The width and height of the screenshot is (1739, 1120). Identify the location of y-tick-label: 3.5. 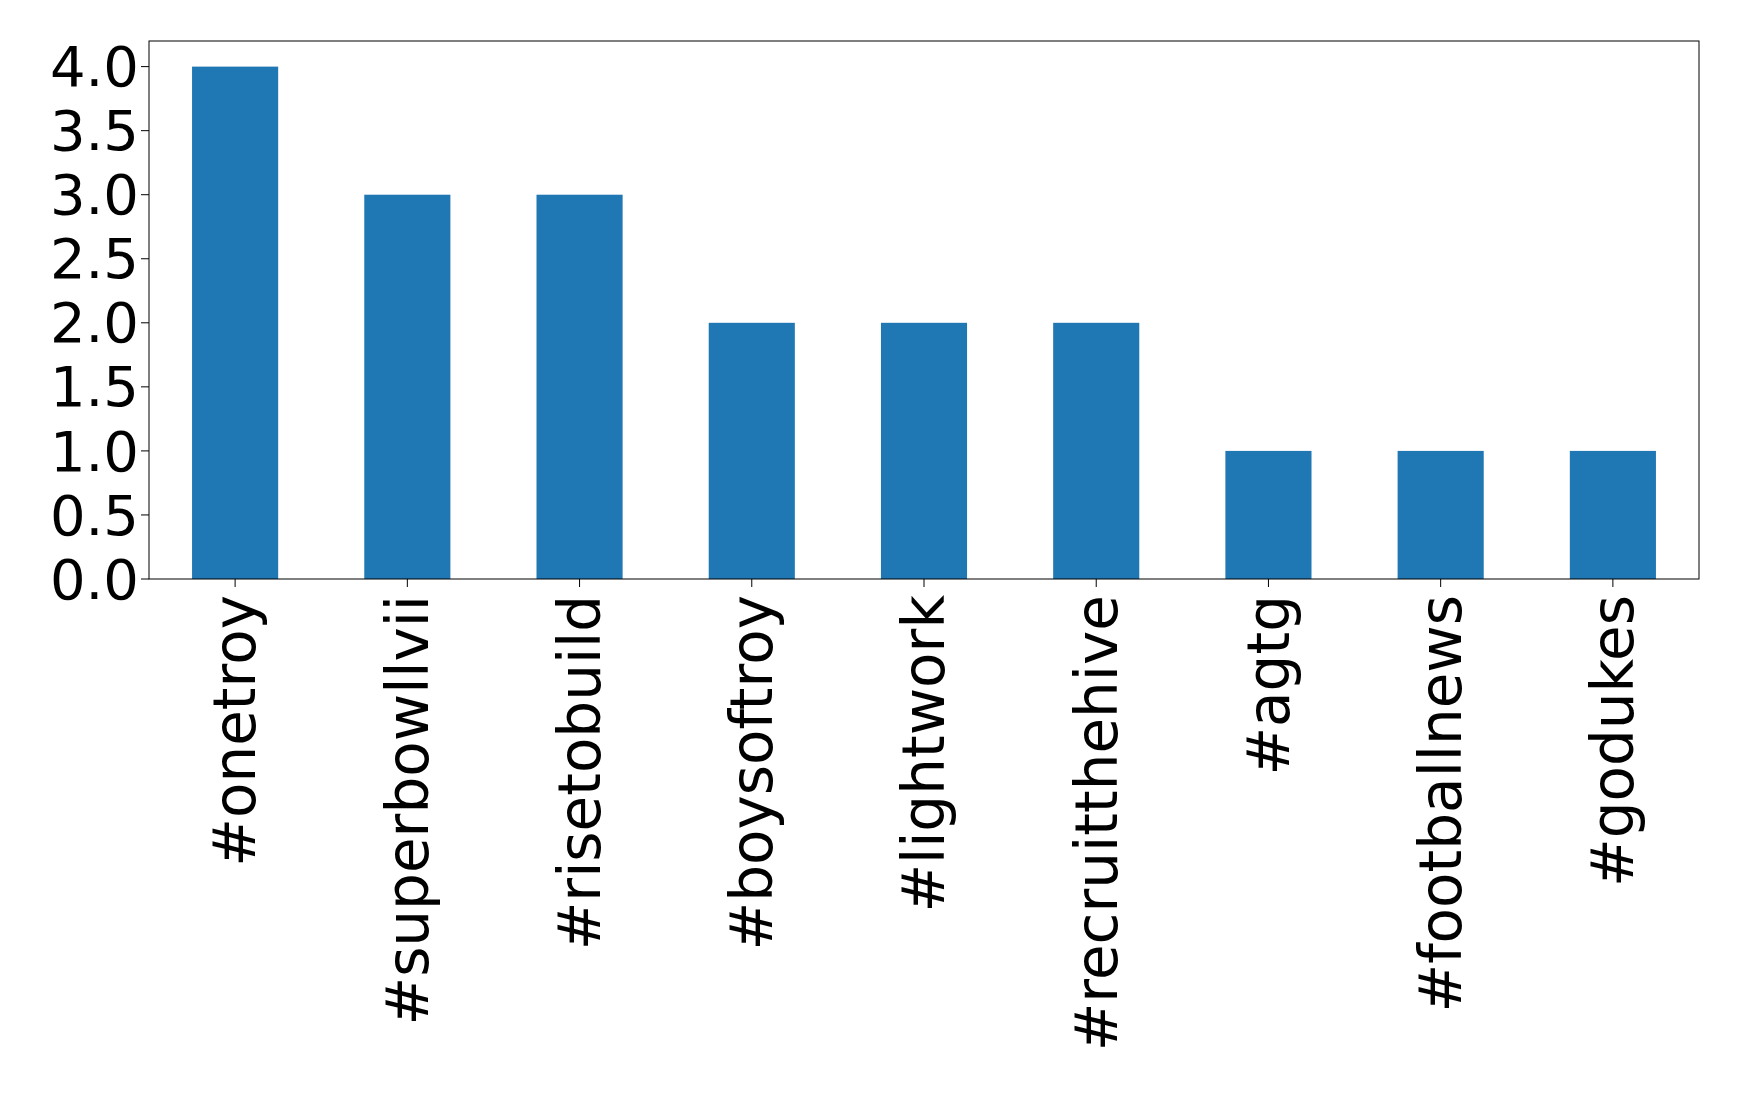
(94, 131).